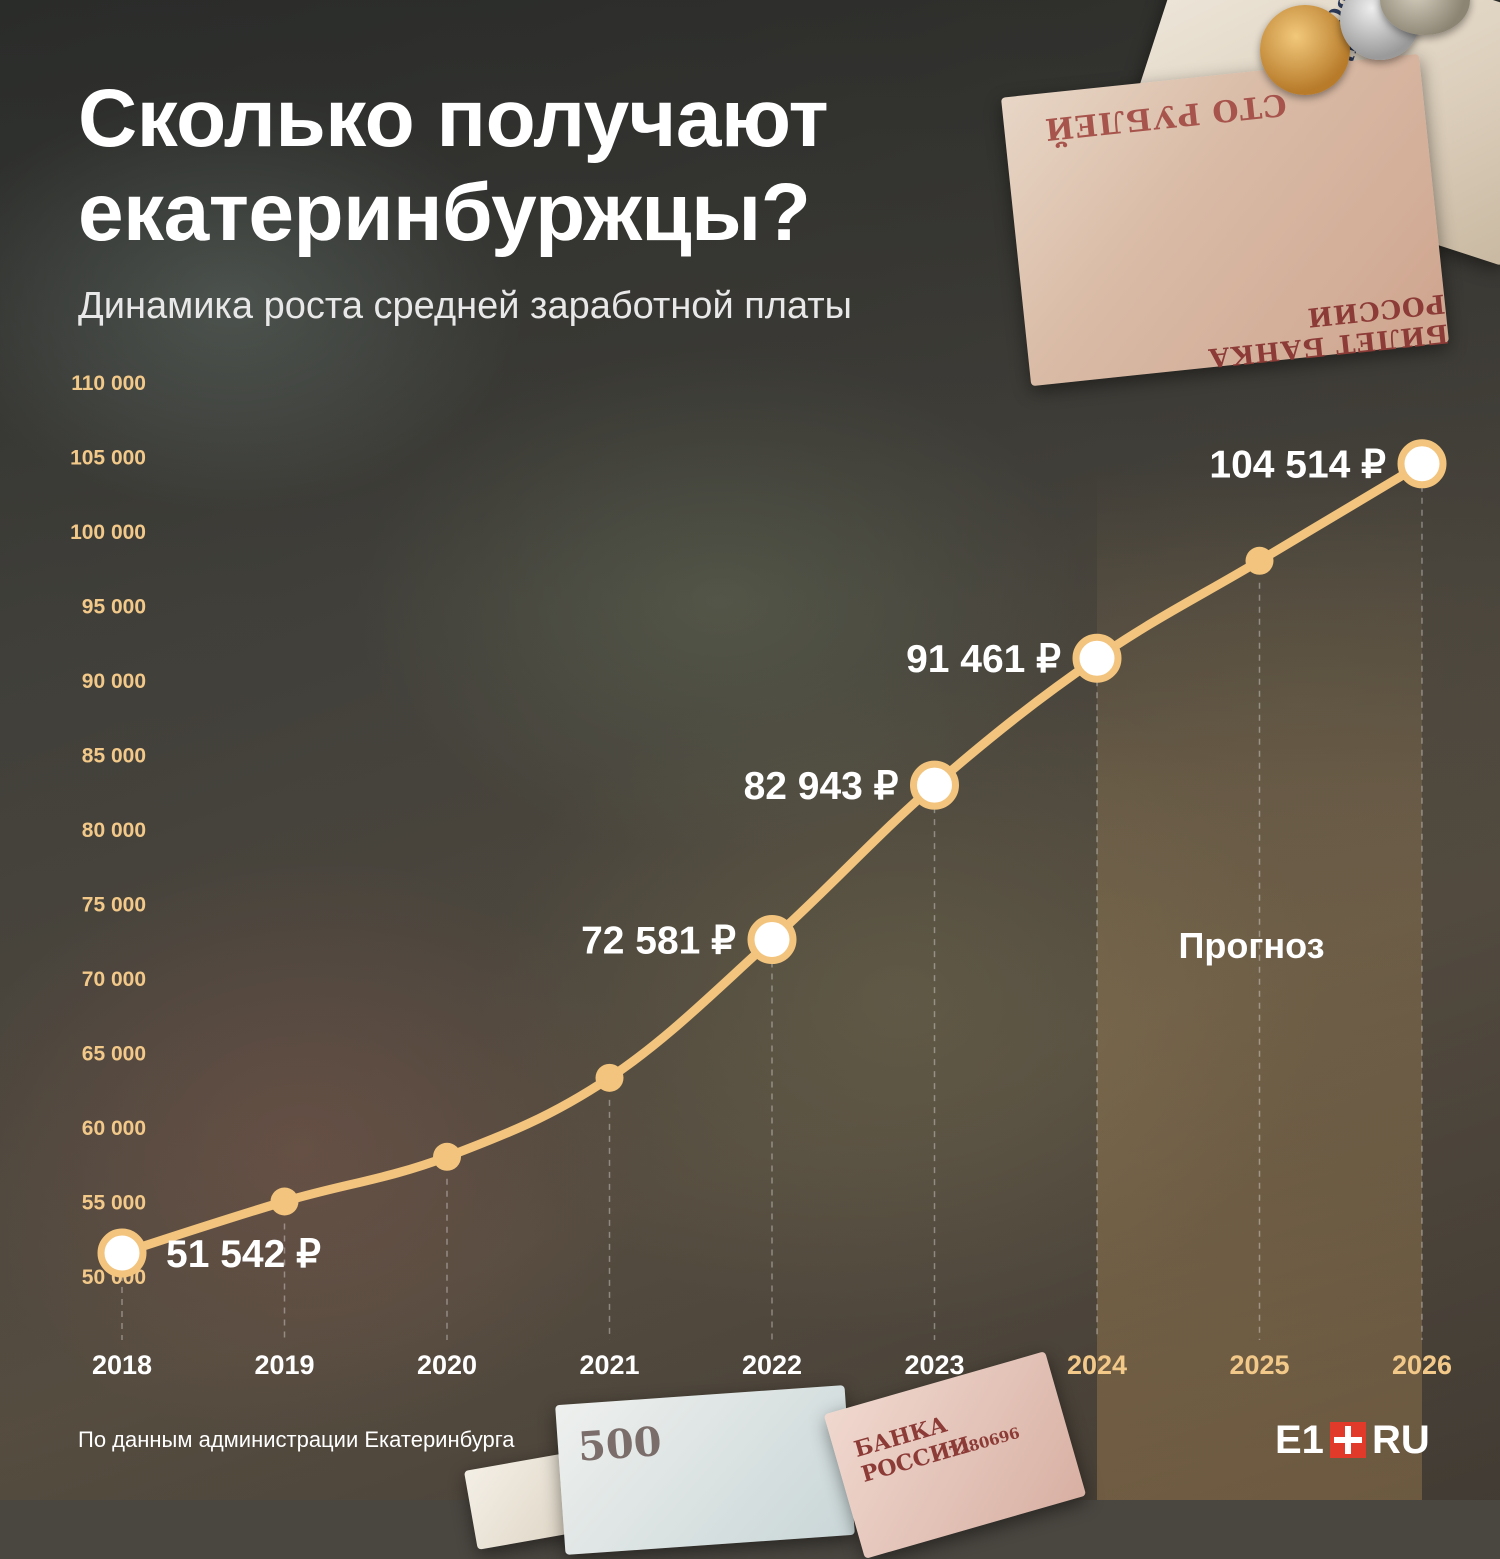 The image size is (1500, 1559). Describe the element at coordinates (609, 1365) in the screenshot. I see `x-tick-label: 2021` at that location.